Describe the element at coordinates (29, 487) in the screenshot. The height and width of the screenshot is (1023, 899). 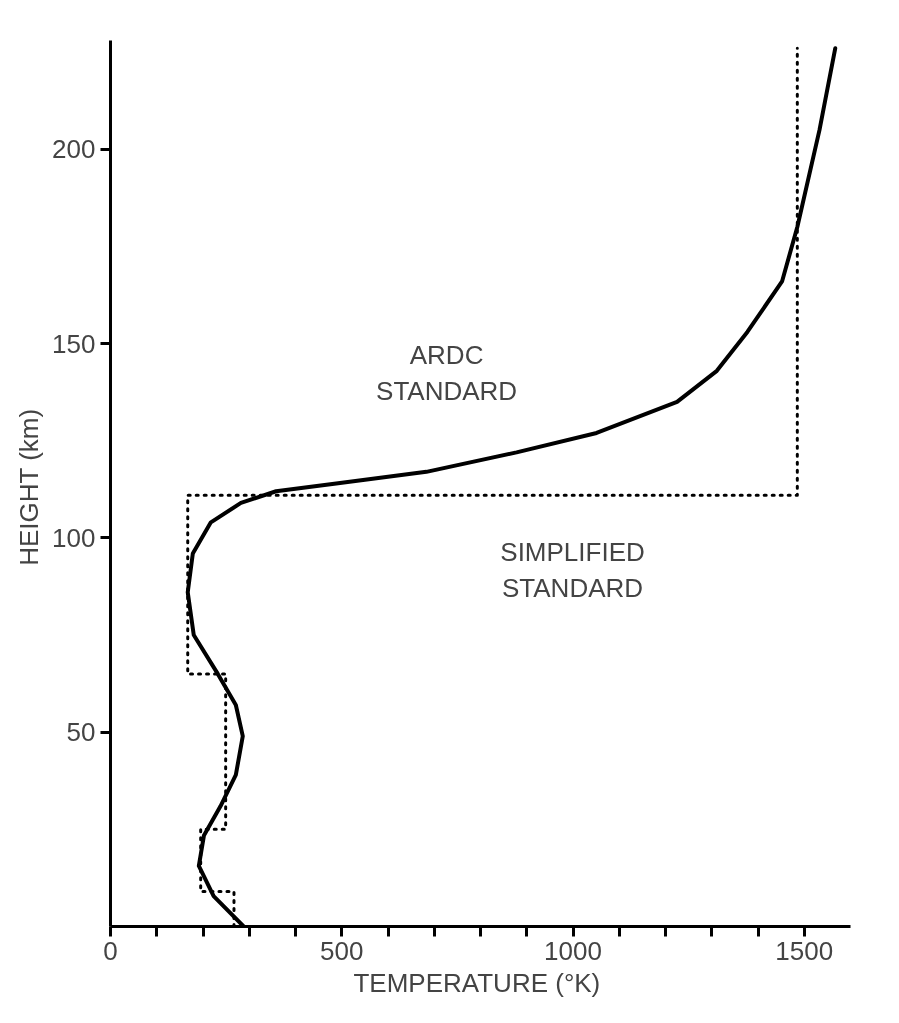
I see `y-axis-title: HEIGHT (km)` at that location.